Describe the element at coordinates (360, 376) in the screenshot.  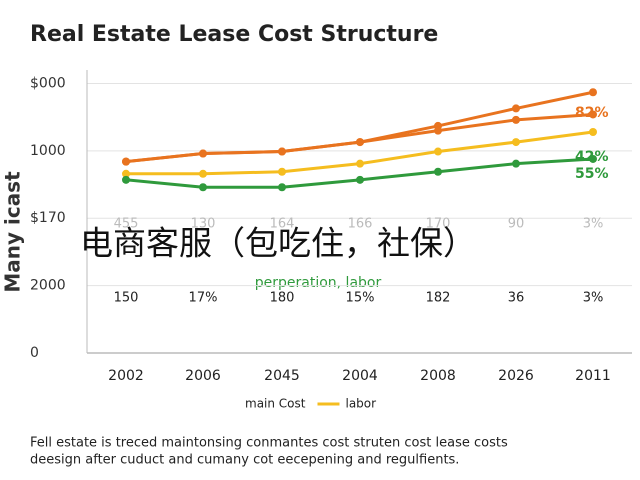
I see `x-tick-label: 2004` at that location.